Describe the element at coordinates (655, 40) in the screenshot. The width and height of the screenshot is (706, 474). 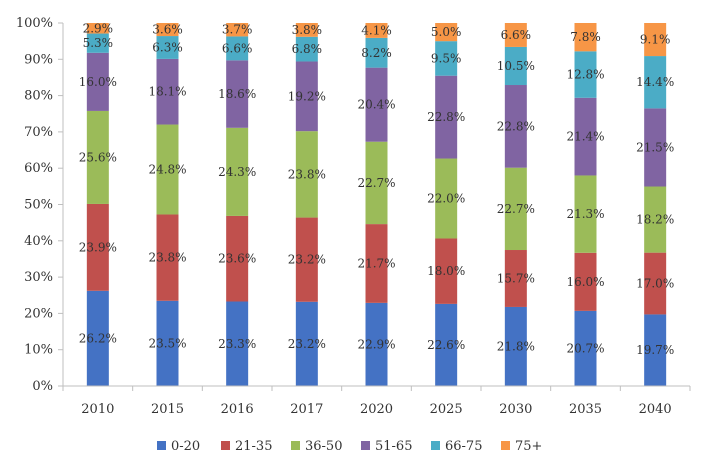
I see `data-label: 9.1%` at that location.